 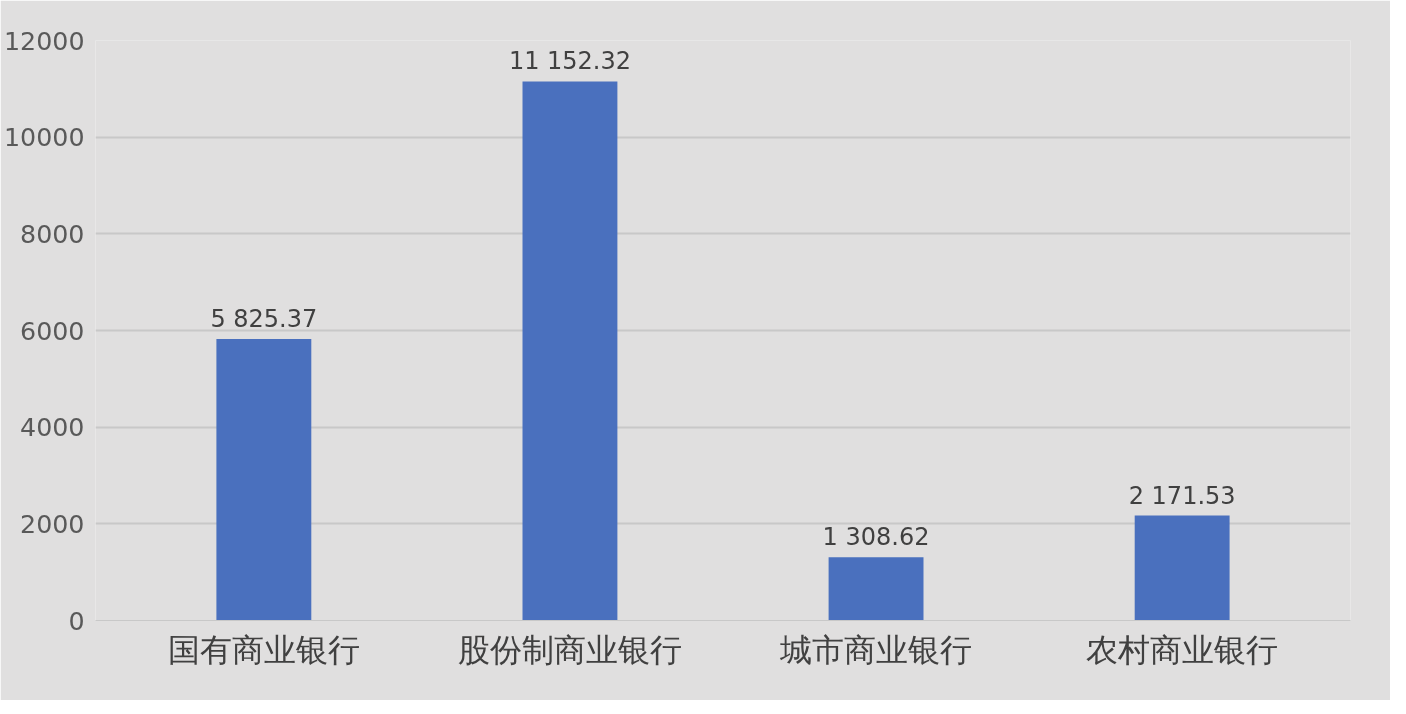 I want to click on x-tick-label: 国有商业银行, so click(x=263, y=649).